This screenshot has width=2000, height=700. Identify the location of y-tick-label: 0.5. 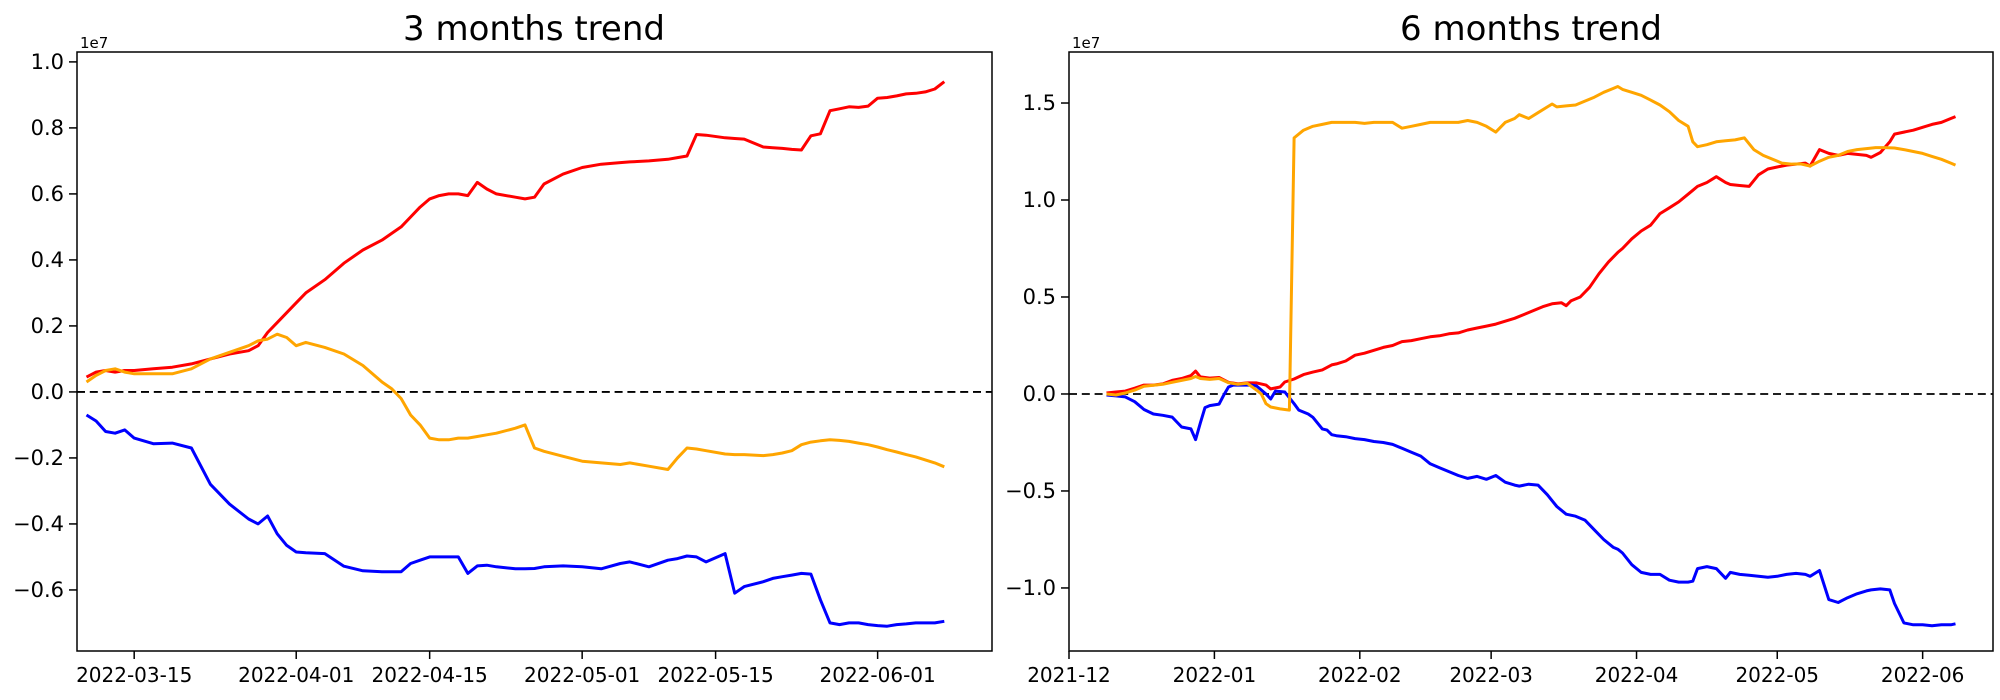
(1039, 297).